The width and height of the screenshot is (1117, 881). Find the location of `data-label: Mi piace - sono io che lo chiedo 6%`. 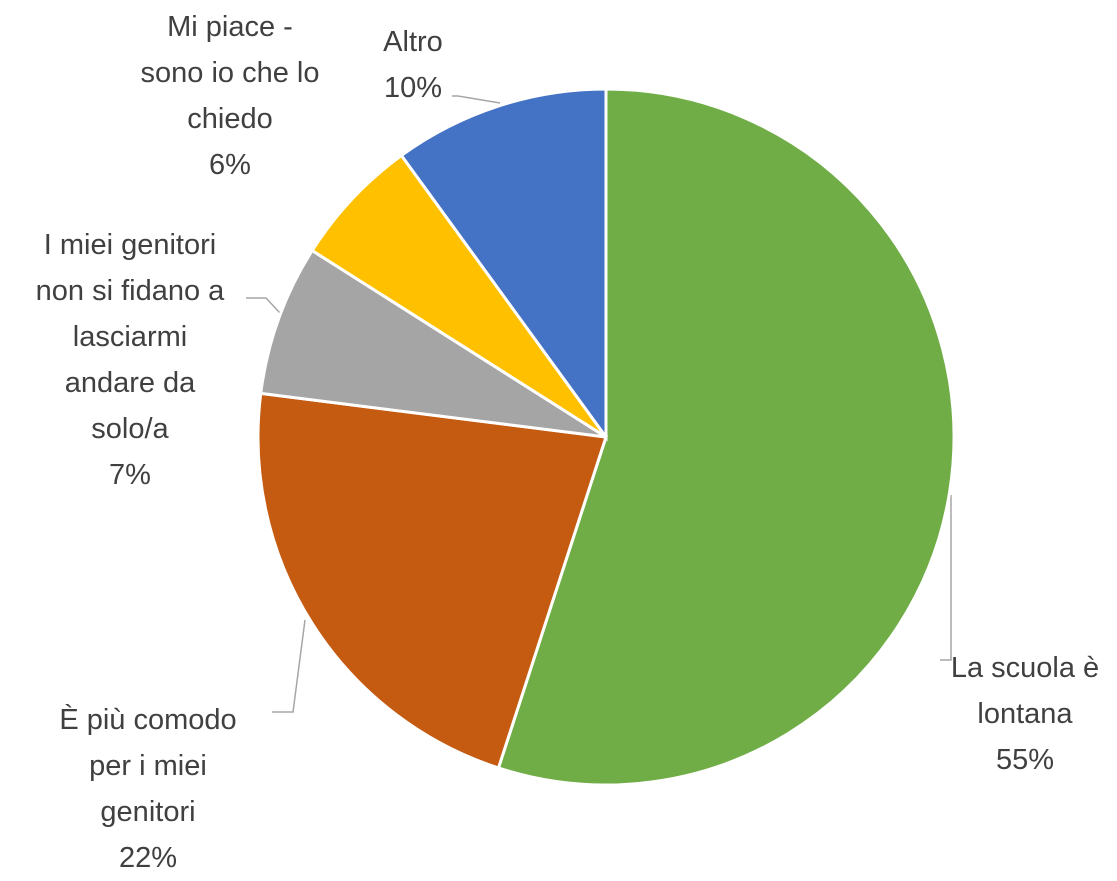

data-label: Mi piace - sono io che lo chiedo 6% is located at coordinates (230, 96).